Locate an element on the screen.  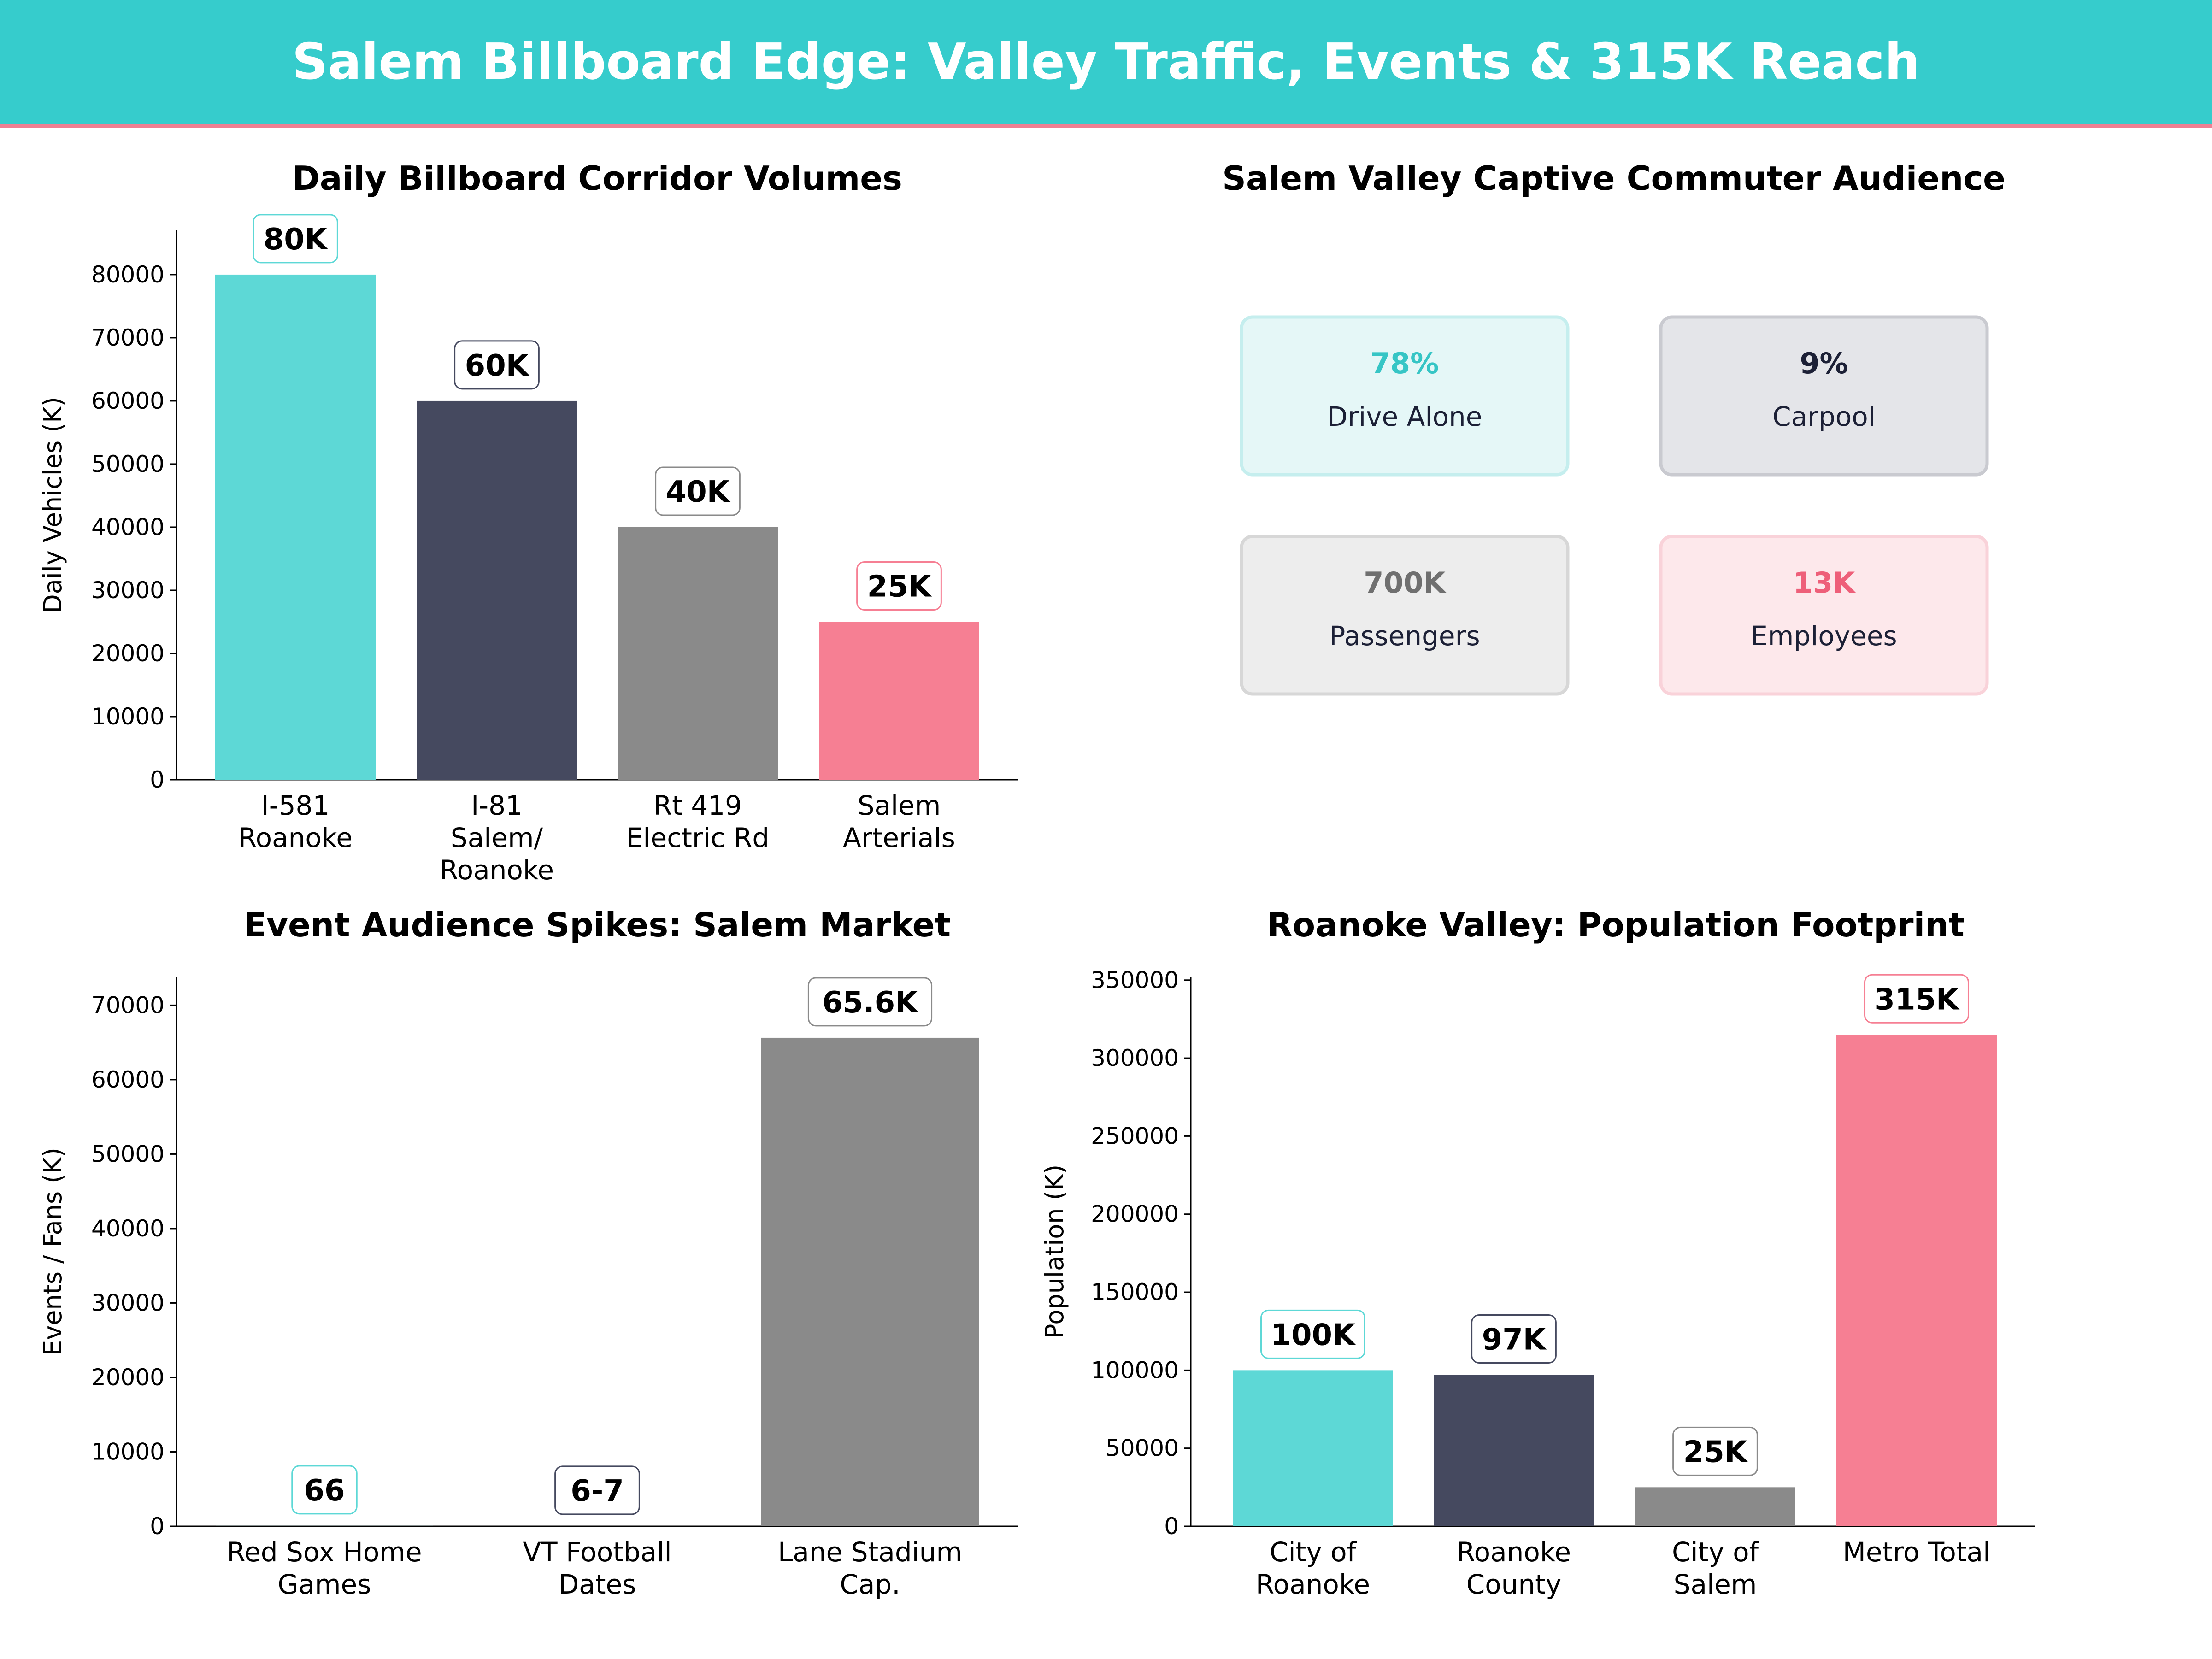
x-tick-label: Roanoke County is located at coordinates (1514, 1568).